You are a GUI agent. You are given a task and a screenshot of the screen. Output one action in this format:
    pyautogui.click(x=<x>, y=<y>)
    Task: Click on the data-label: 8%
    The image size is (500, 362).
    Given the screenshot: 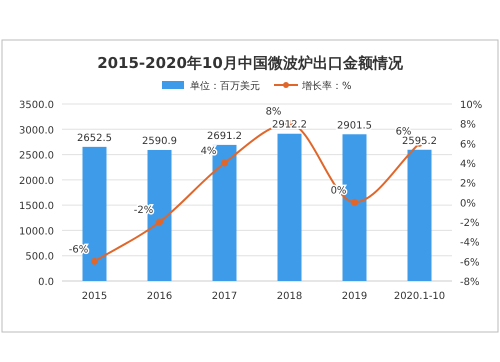 What is the action you would take?
    pyautogui.click(x=274, y=112)
    